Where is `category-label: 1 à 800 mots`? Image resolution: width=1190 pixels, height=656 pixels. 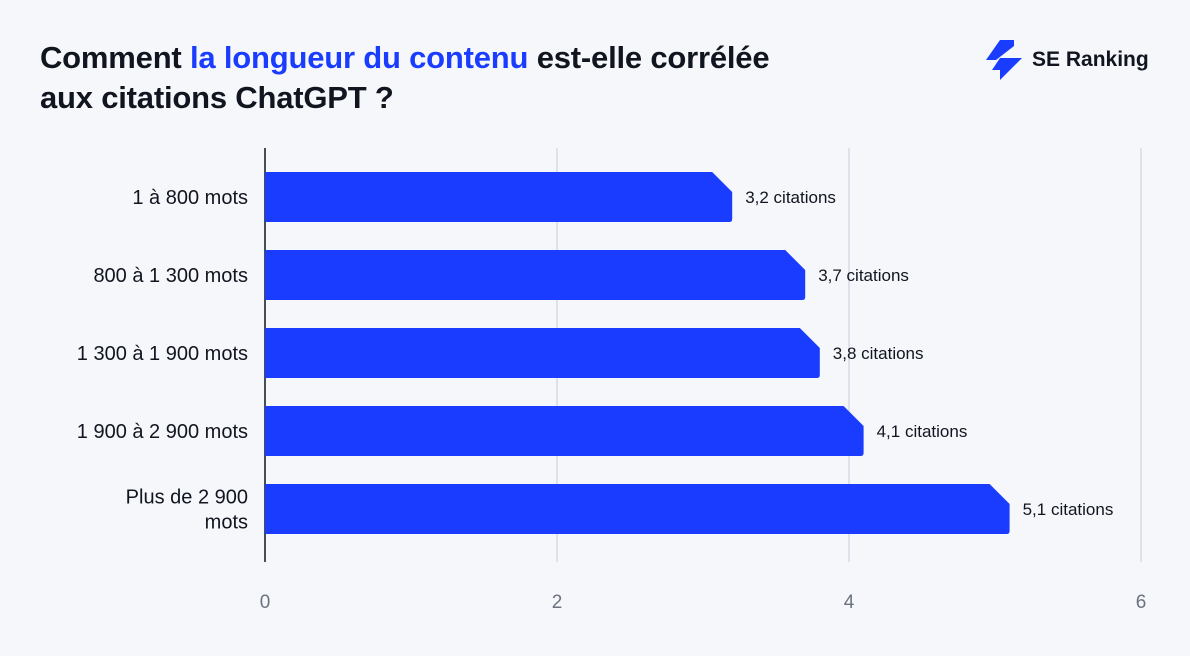
category-label: 1 à 800 mots is located at coordinates (190, 198).